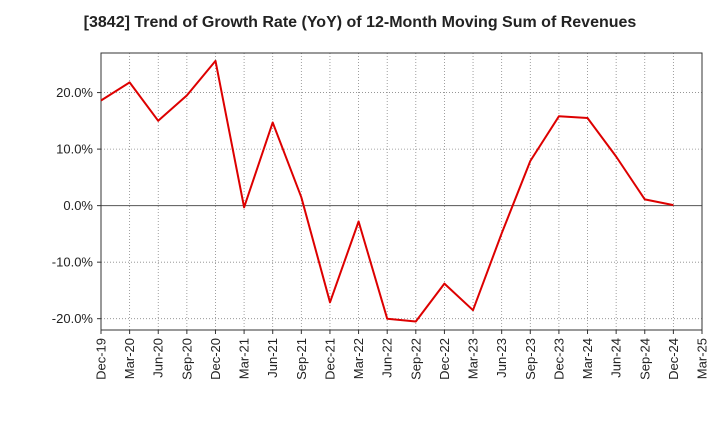  Describe the element at coordinates (444, 359) in the screenshot. I see `x-tick-label: Dec-22` at that location.